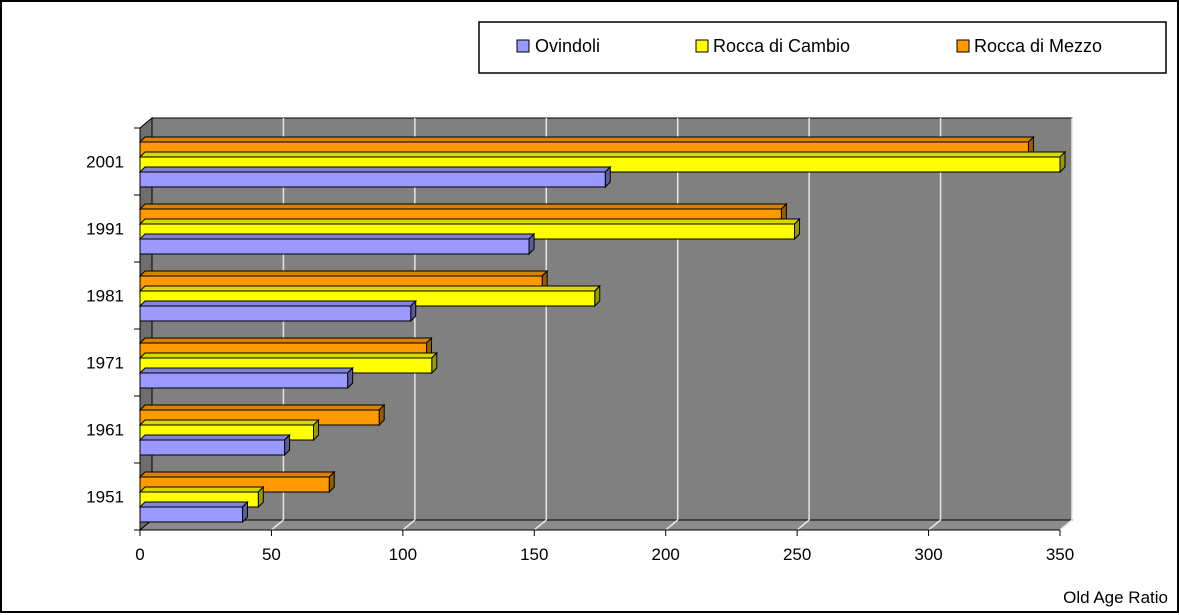  What do you see at coordinates (523, 46) in the screenshot?
I see `legend-swatch-ovindoli` at bounding box center [523, 46].